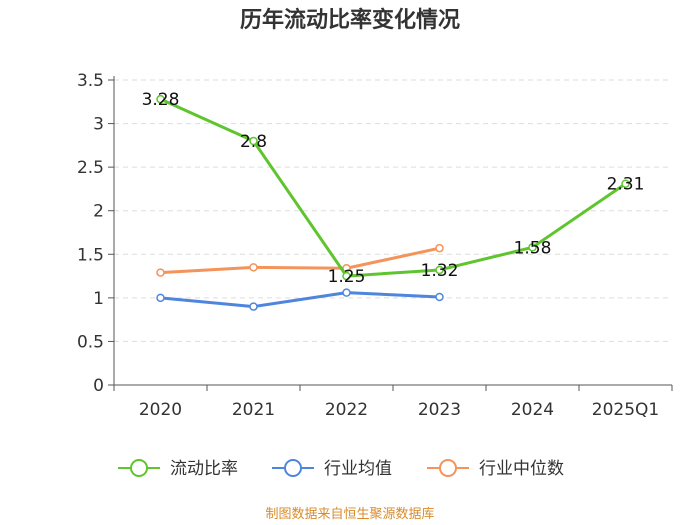  What do you see at coordinates (98, 386) in the screenshot?
I see `y-tick-label: 0` at bounding box center [98, 386].